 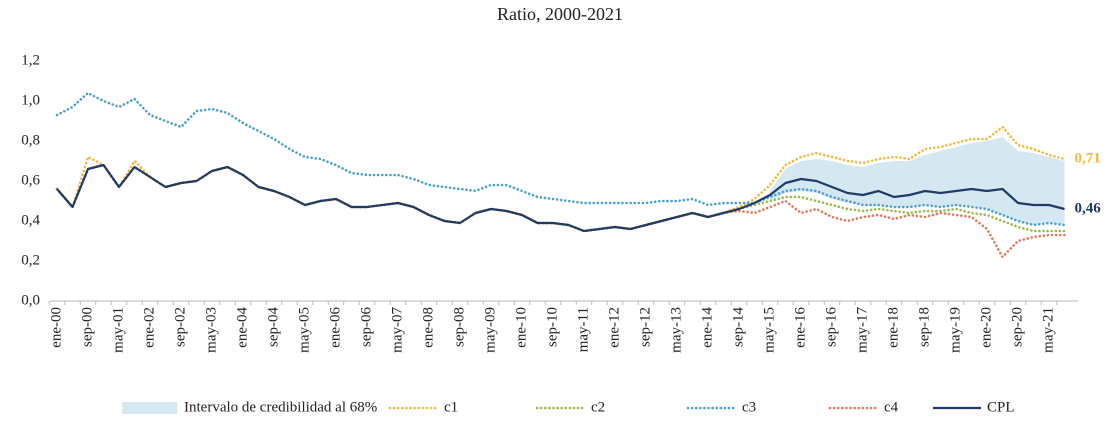 I want to click on x-tick-label: sep-08, so click(x=459, y=327).